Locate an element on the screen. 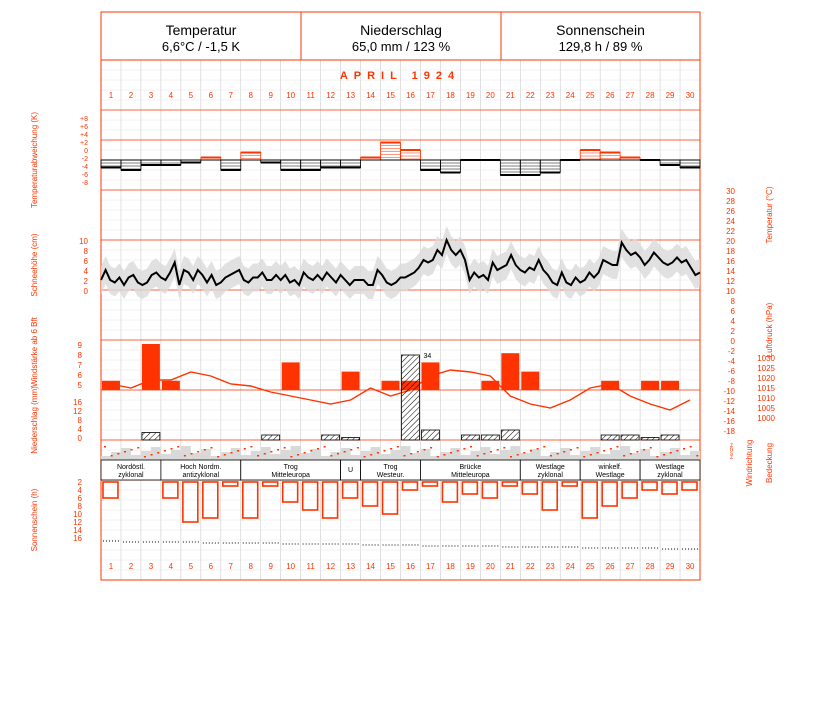  day-label-top: 11 is located at coordinates (310, 95).